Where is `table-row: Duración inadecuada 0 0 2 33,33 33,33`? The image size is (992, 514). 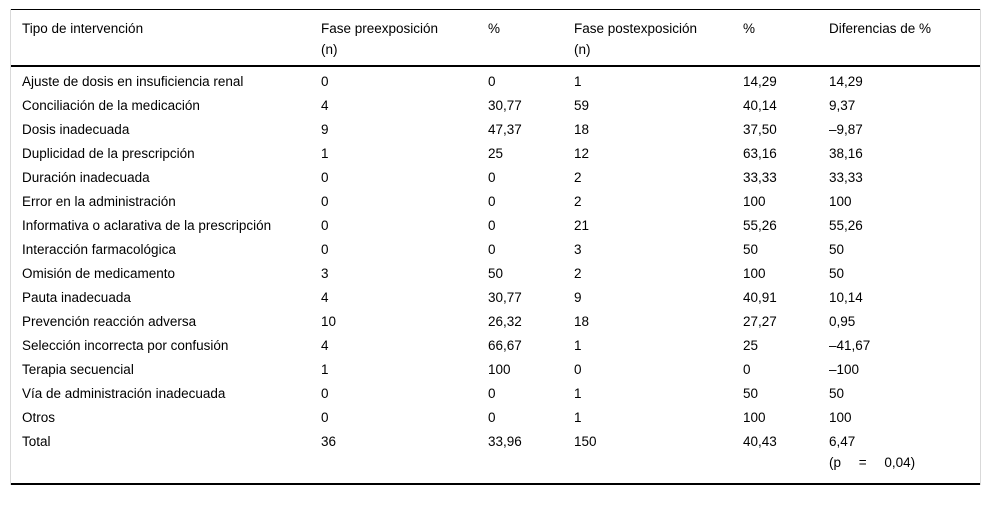
table-row: Duración inadecuada 0 0 2 33,33 33,33 is located at coordinates (495, 178).